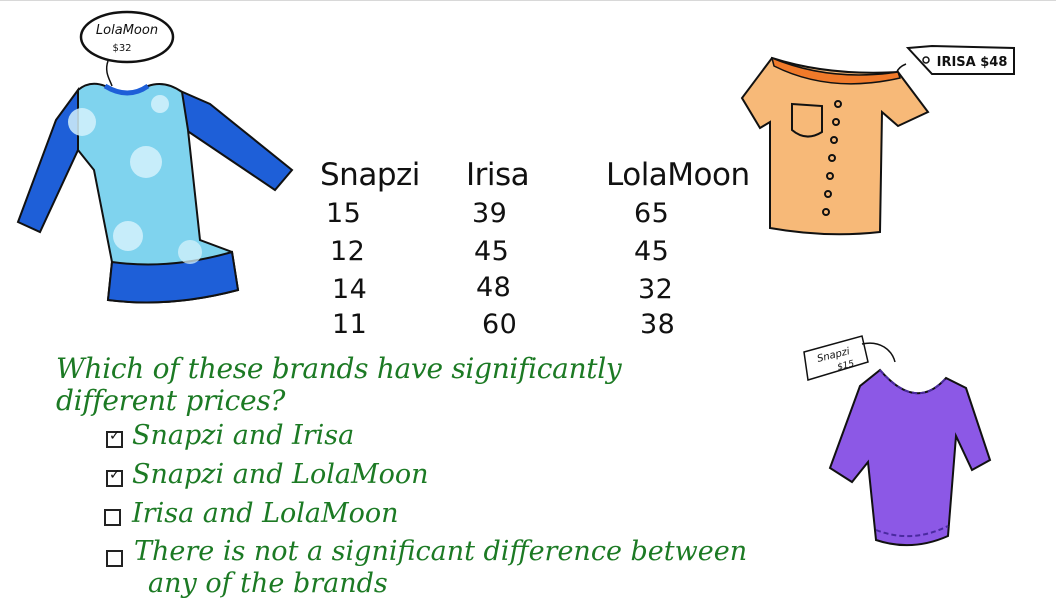  Describe the element at coordinates (370, 175) in the screenshot. I see `header-snapzi: Snapzi` at that location.